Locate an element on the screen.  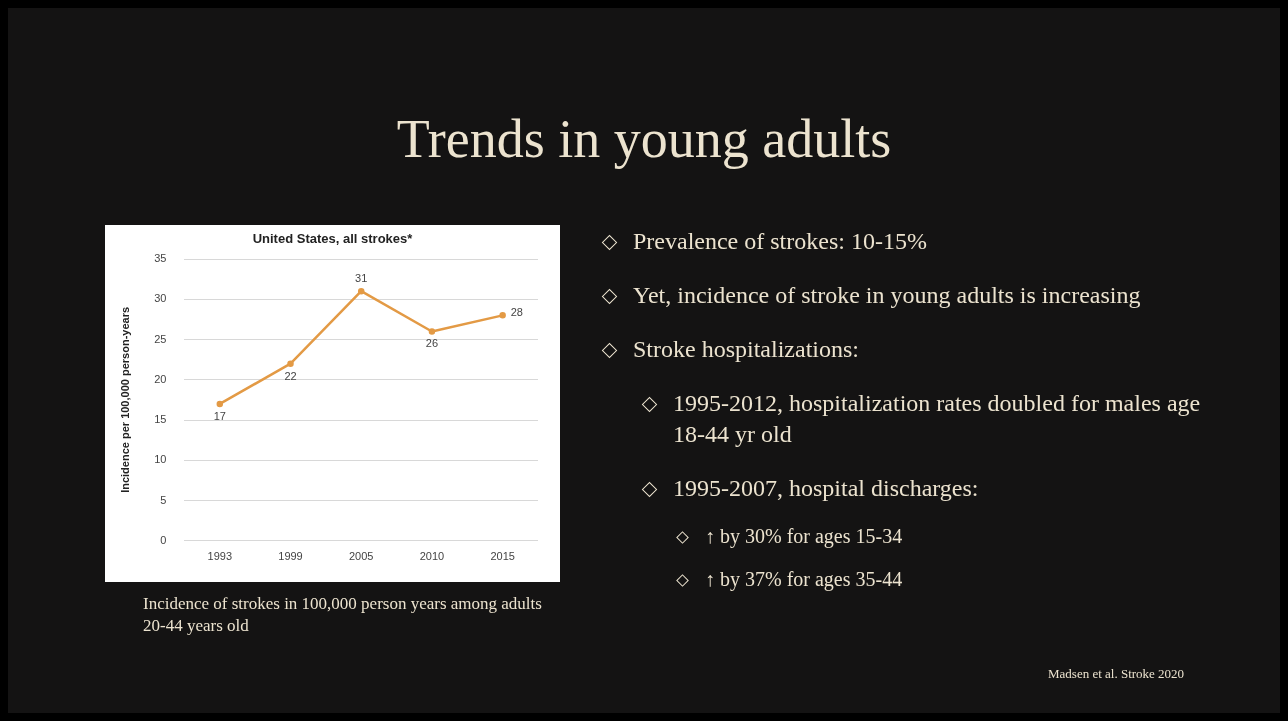
chart-subtitle: United States, all strokes* is located at coordinates (332, 238).